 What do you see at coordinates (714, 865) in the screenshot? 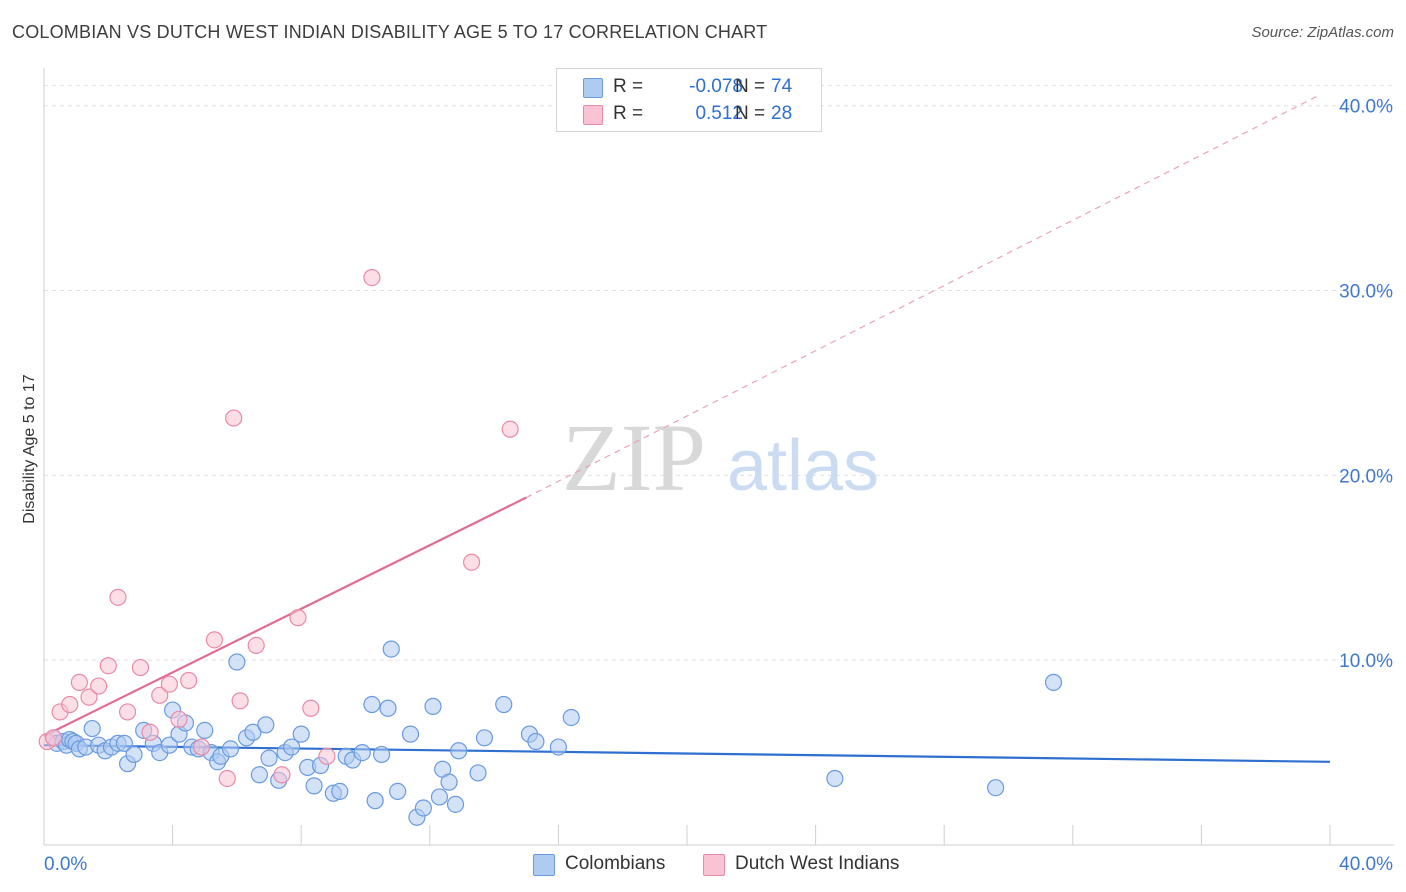
I see `bottom-legend-swatch-dutch-west-indians` at bounding box center [714, 865].